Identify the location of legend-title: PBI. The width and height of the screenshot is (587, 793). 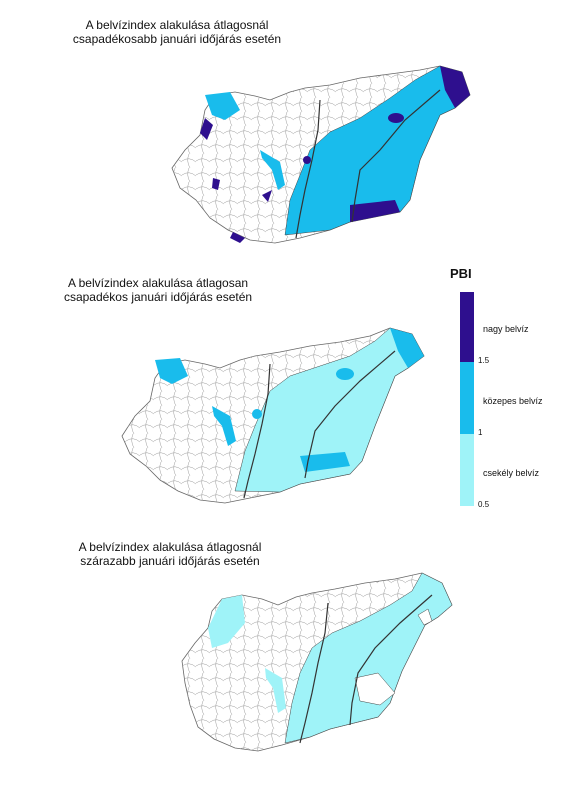
(461, 273).